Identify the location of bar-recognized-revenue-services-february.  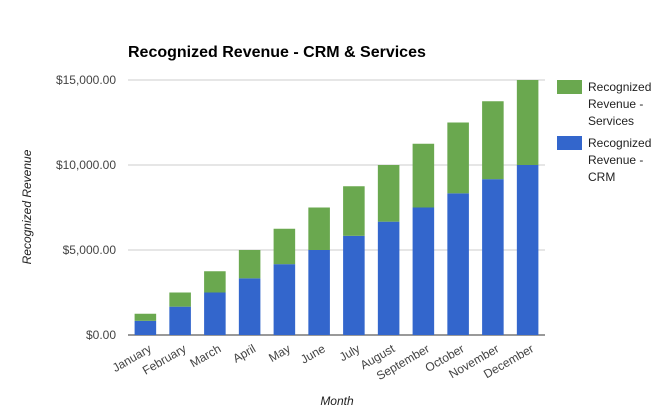
(180, 299).